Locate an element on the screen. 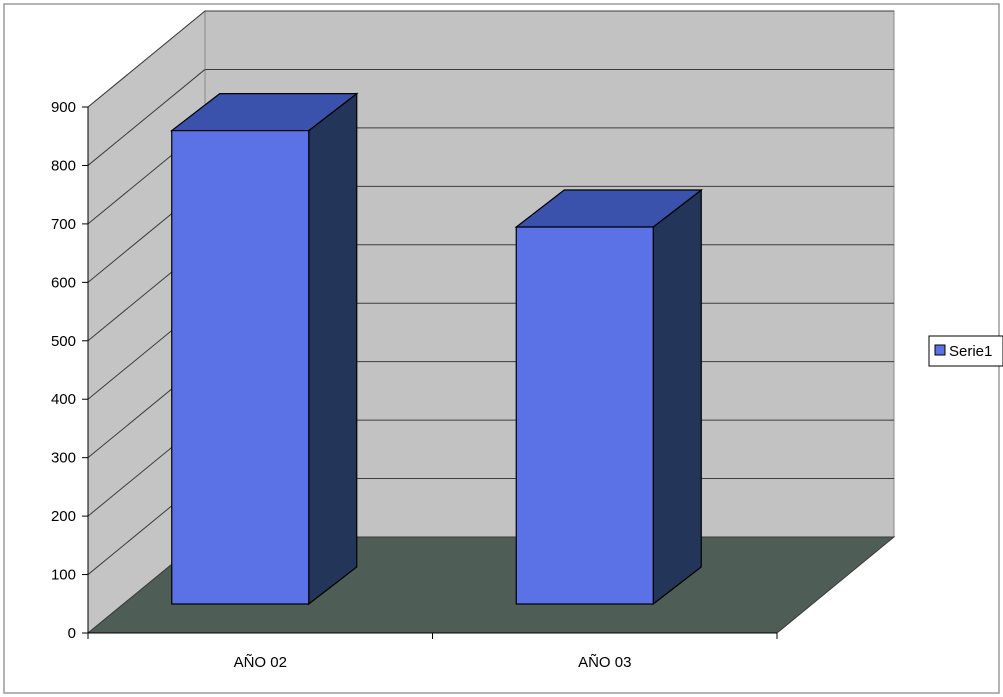  x-tick-label: AÑO 02 is located at coordinates (260, 662).